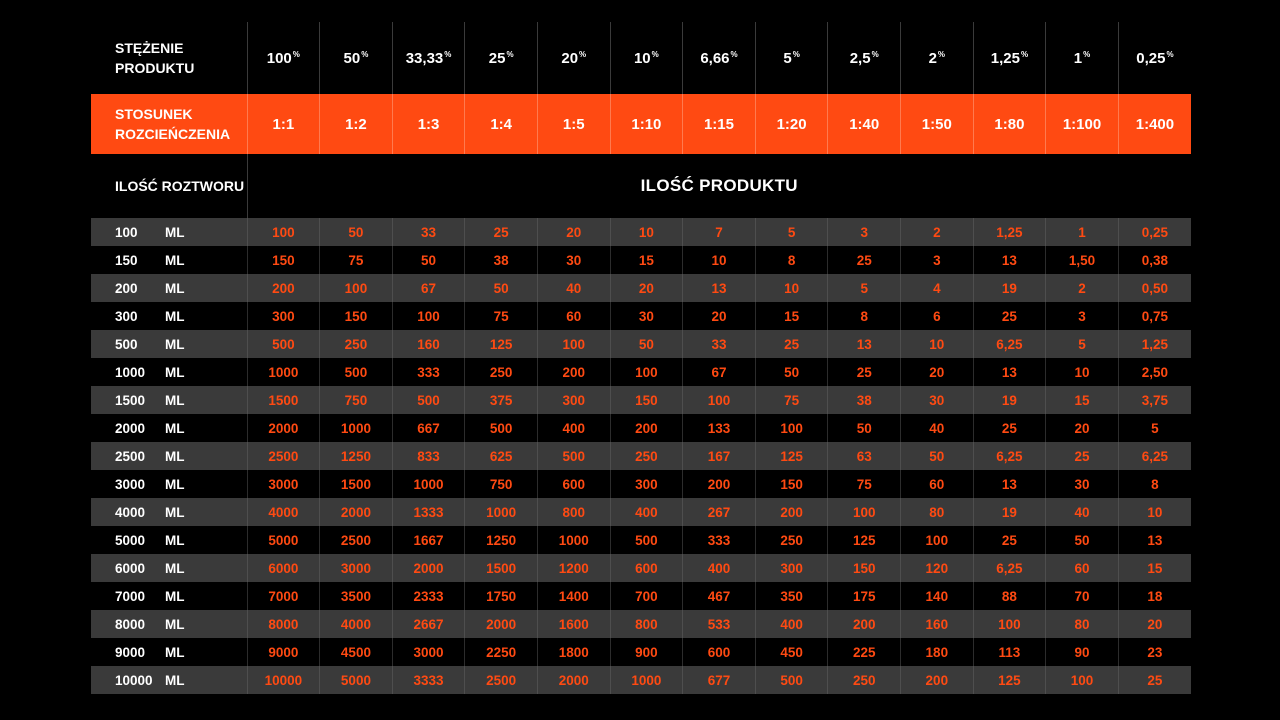 The height and width of the screenshot is (720, 1280). What do you see at coordinates (501, 288) in the screenshot?
I see `product-amount-cell: 50` at bounding box center [501, 288].